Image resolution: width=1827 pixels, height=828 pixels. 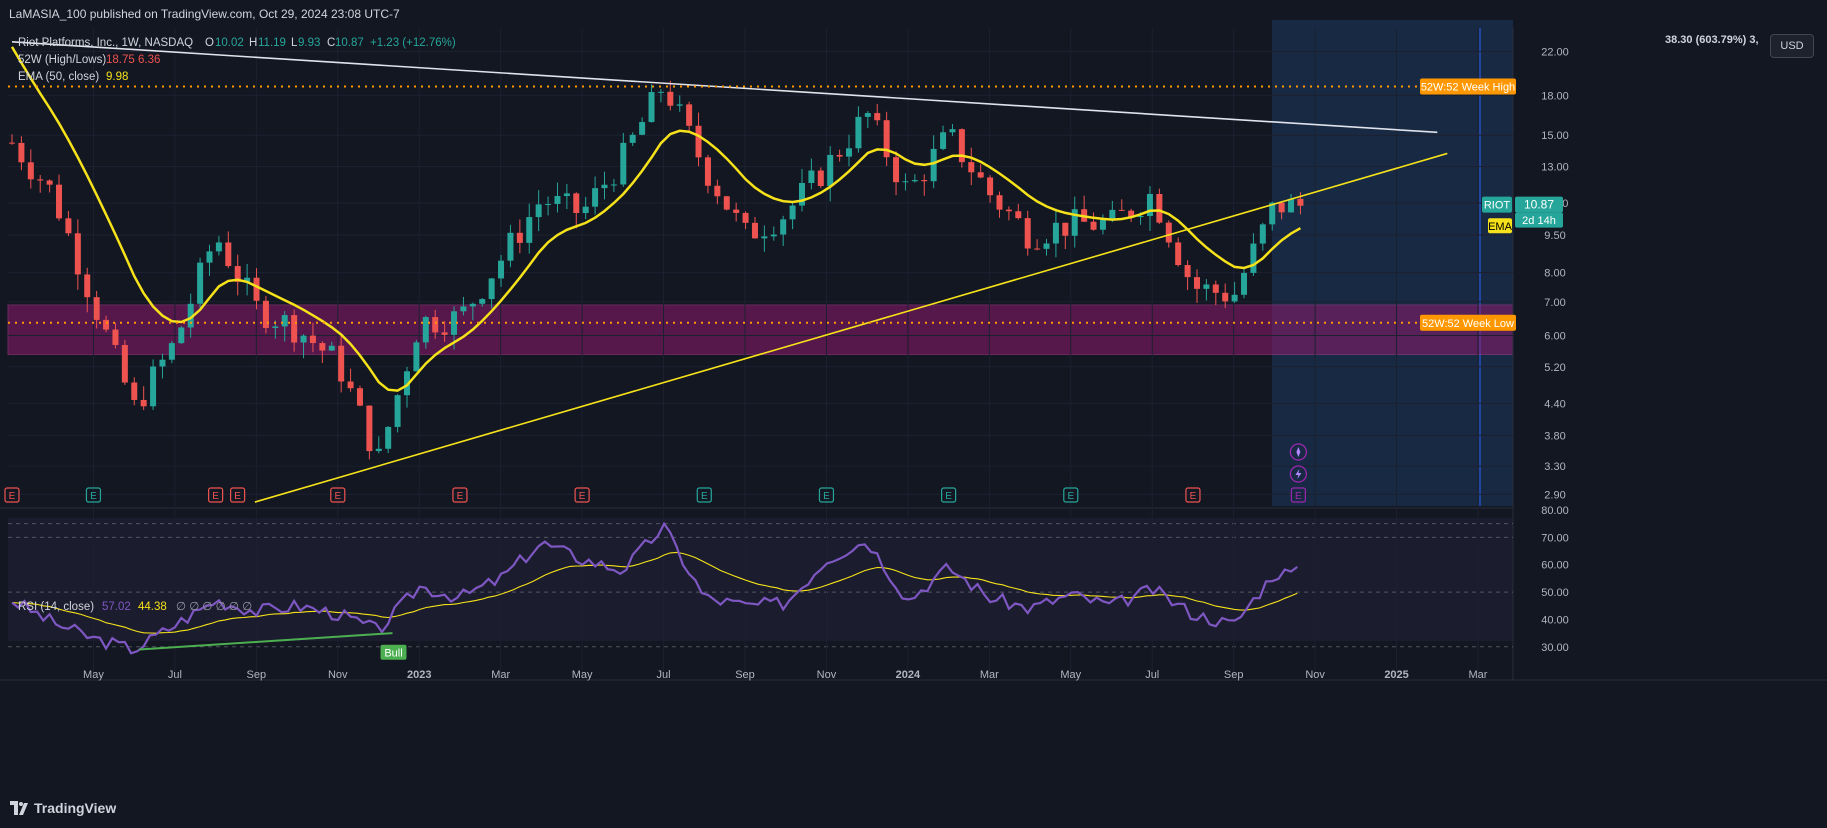 What do you see at coordinates (1298, 474) in the screenshot?
I see `dividend-event-icon` at bounding box center [1298, 474].